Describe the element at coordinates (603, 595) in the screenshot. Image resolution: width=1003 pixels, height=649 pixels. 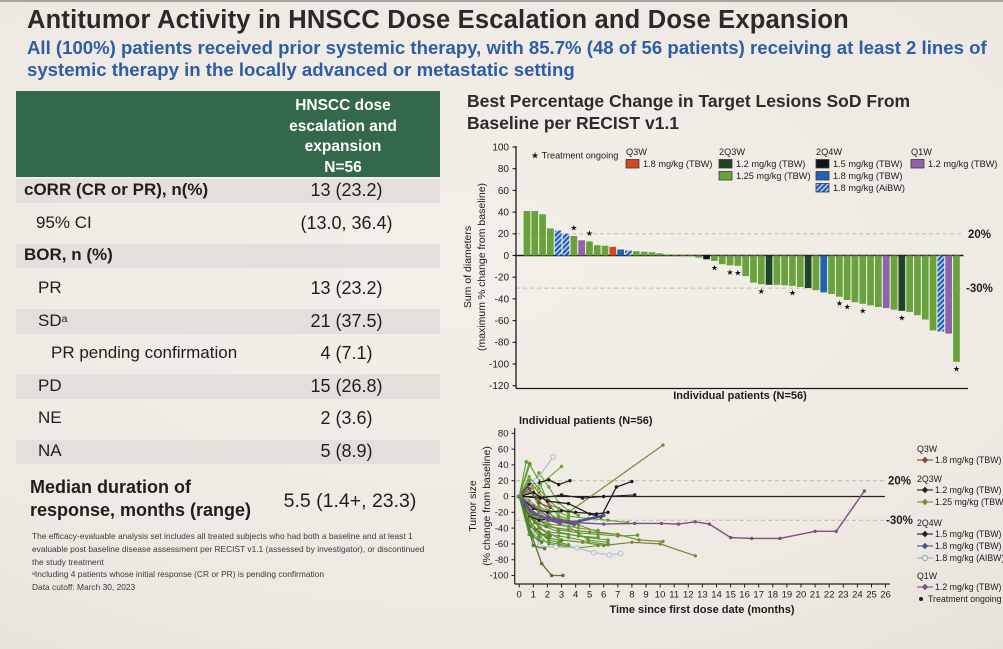
I see `svg-text: 6` at that location.